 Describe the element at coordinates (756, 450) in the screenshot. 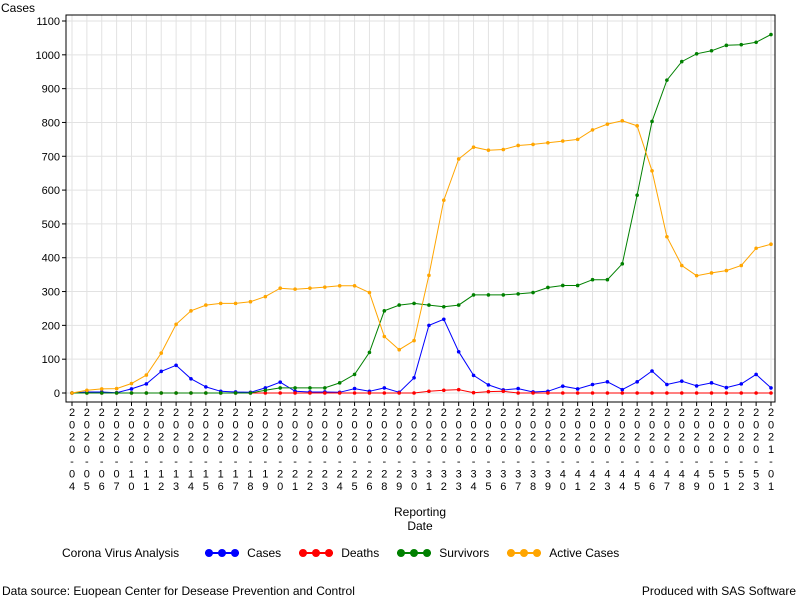

I see `x-tick-label: 2 0 2 0 -5 3` at that location.